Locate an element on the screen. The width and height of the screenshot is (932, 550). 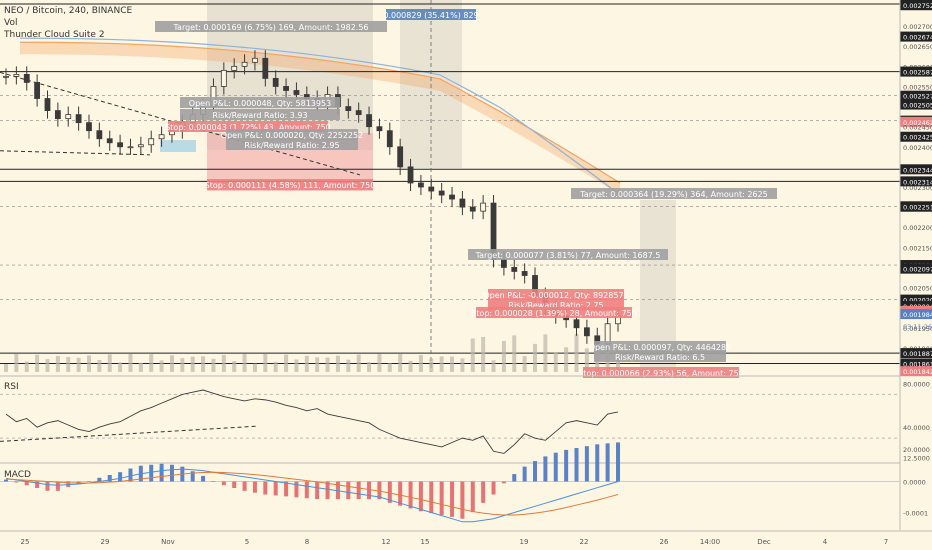
rsi-trendline is located at coordinates (129, 433).